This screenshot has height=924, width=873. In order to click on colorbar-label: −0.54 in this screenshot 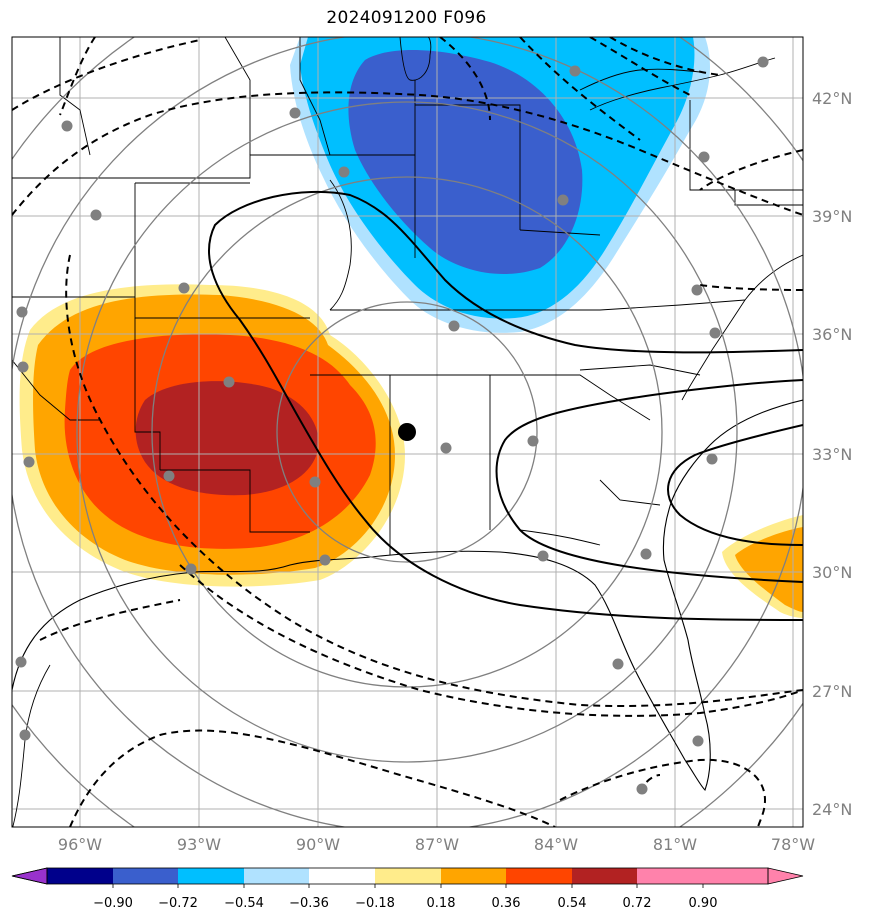, I will do `click(244, 903)`.